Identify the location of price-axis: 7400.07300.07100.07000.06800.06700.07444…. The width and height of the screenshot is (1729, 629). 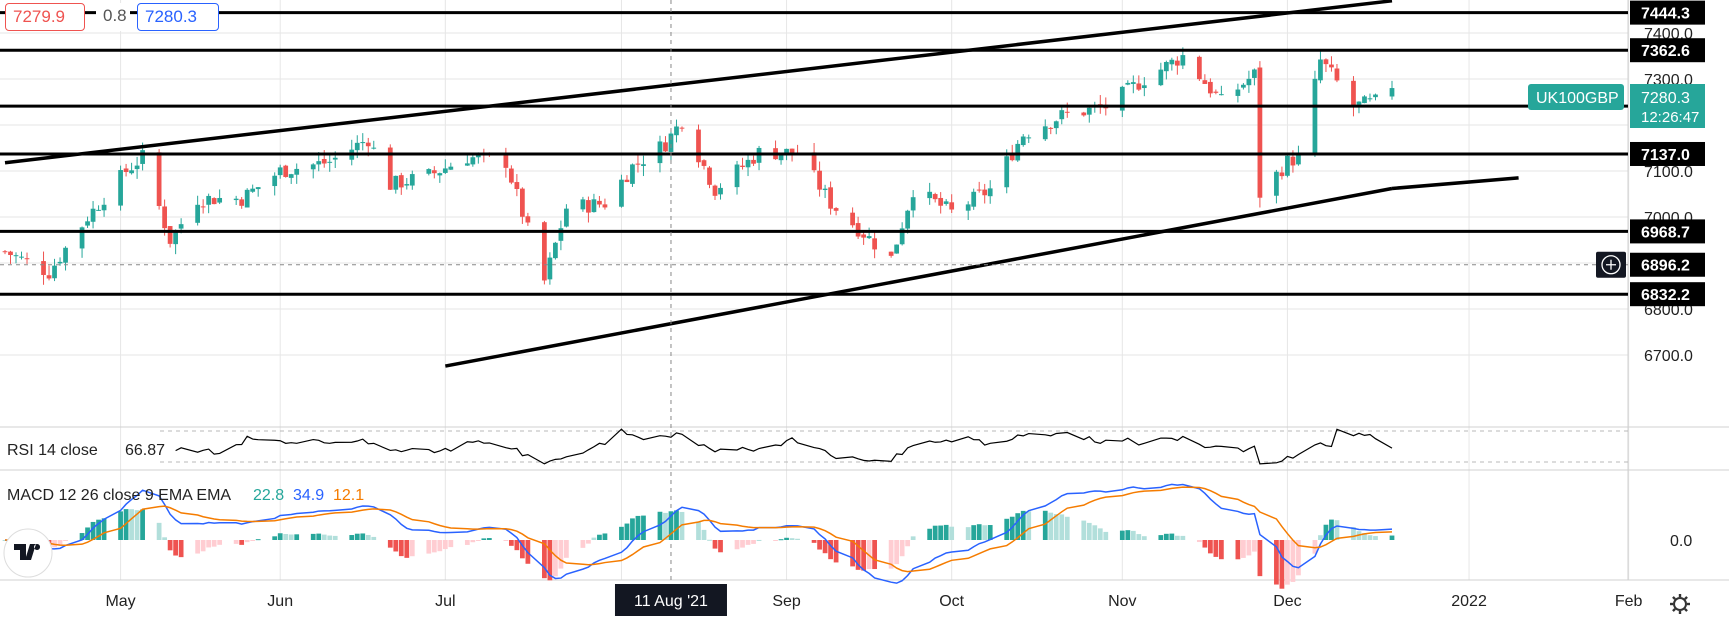
(1667, 182).